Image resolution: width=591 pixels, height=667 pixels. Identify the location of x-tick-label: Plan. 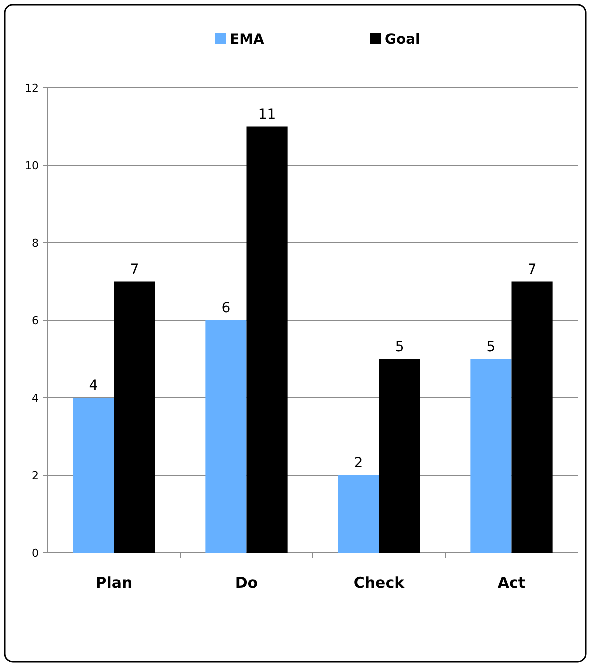
(114, 583).